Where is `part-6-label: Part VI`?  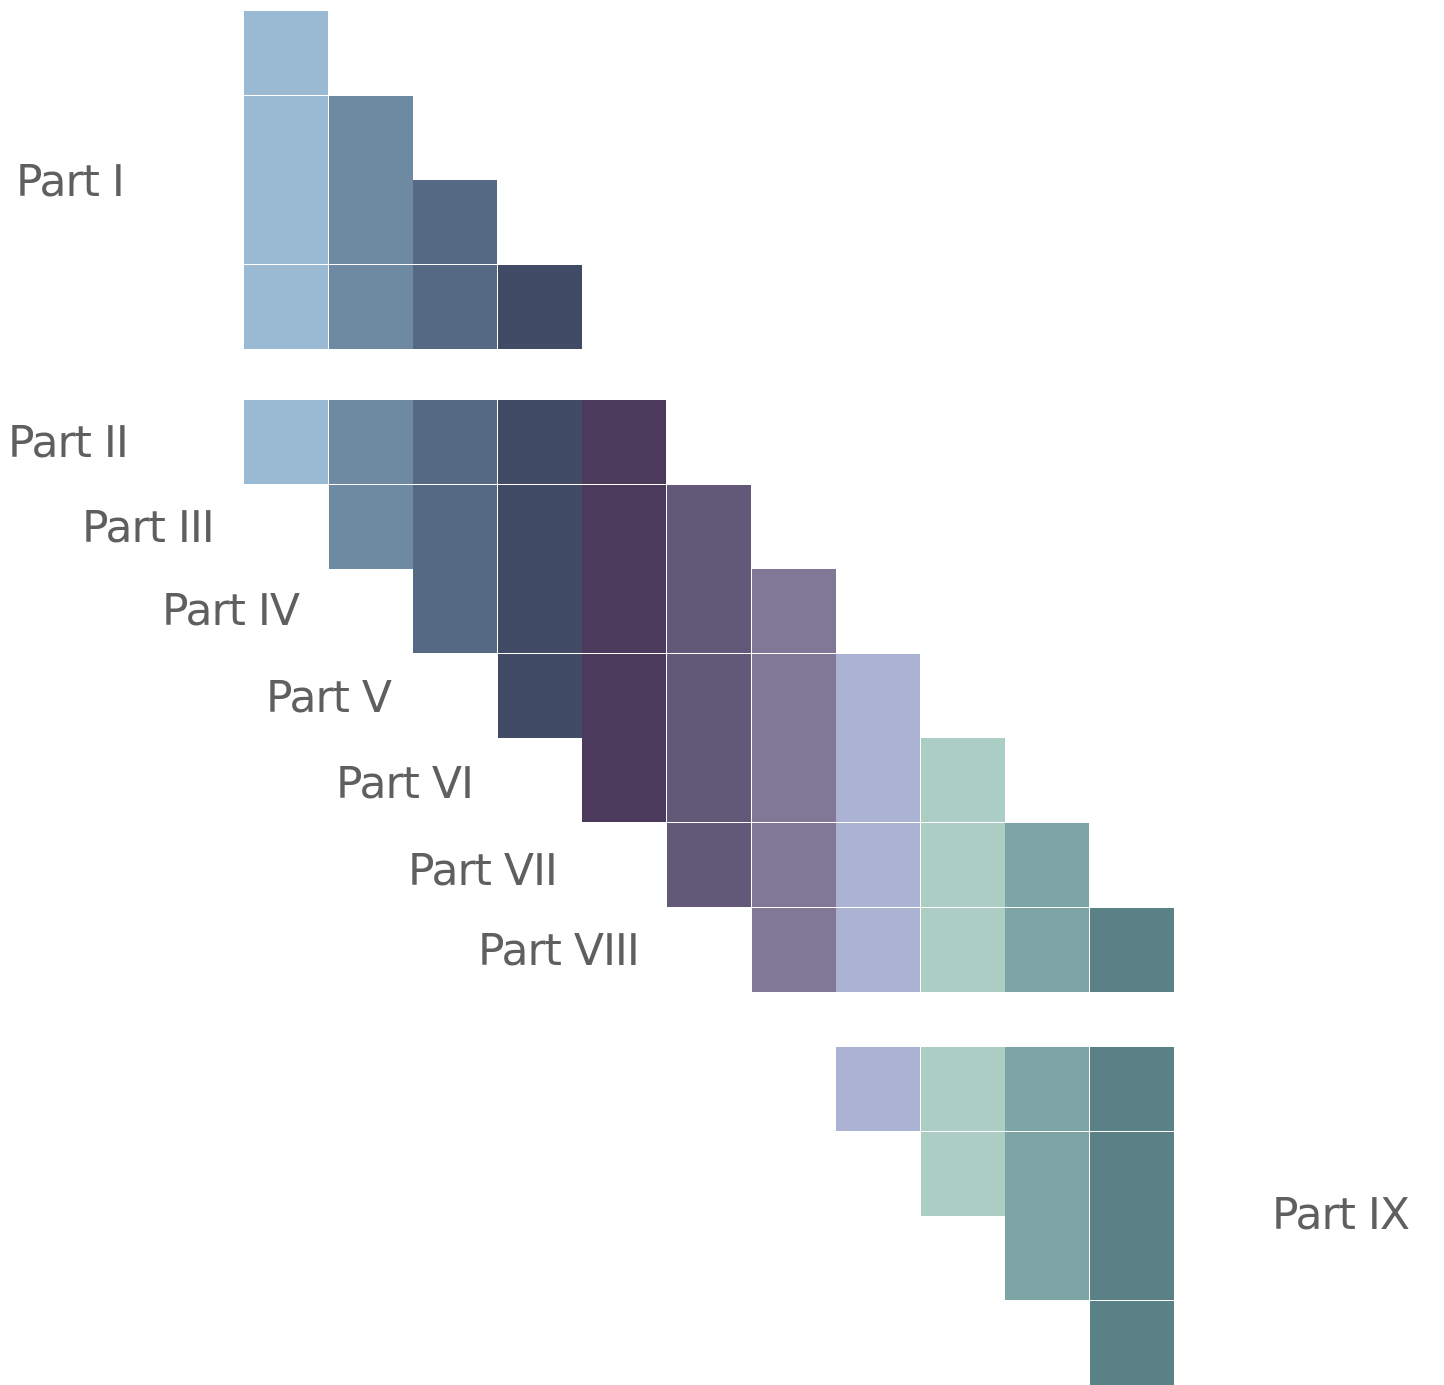
part-6-label: Part VI is located at coordinates (405, 783).